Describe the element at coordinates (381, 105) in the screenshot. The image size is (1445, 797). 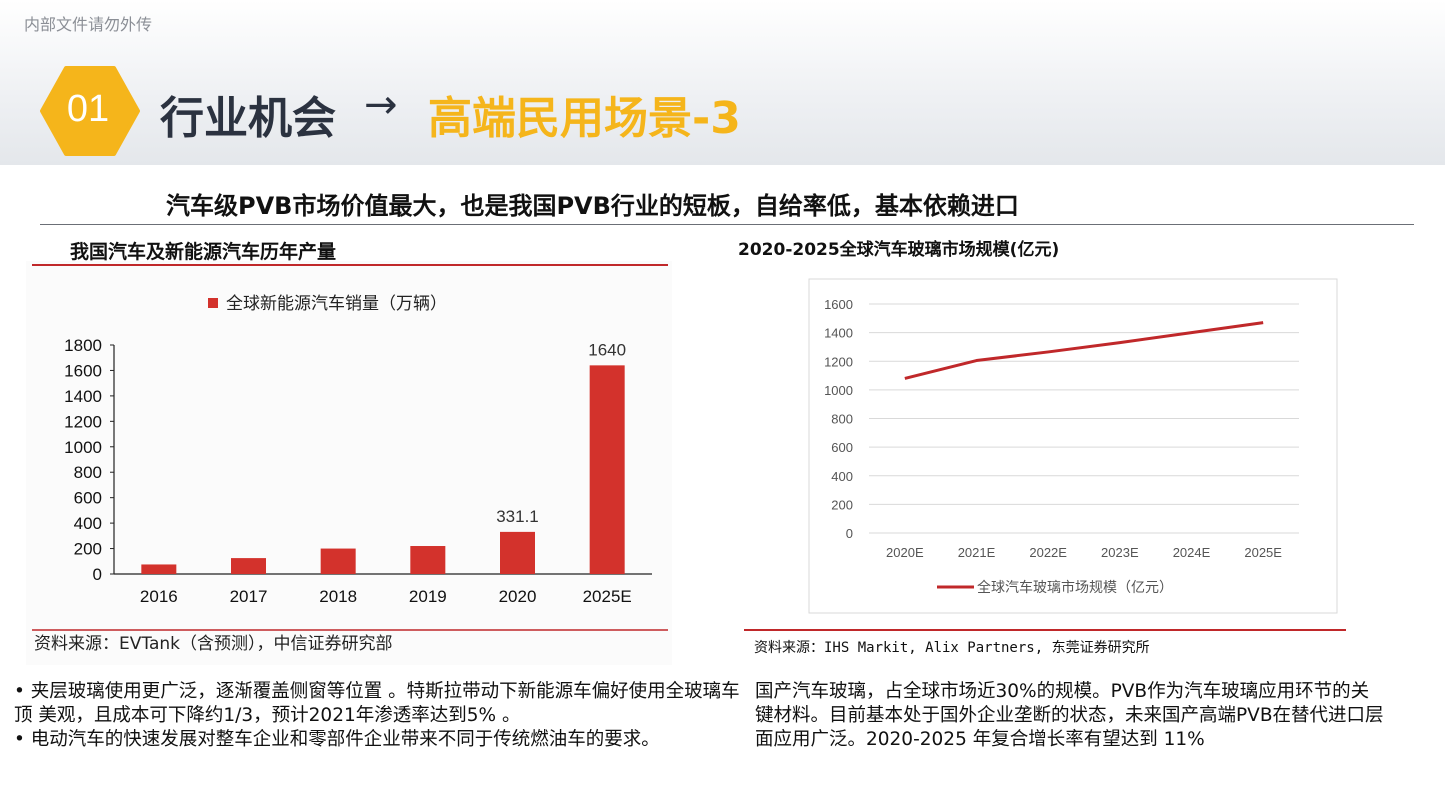
I see `arrow-icon: →` at that location.